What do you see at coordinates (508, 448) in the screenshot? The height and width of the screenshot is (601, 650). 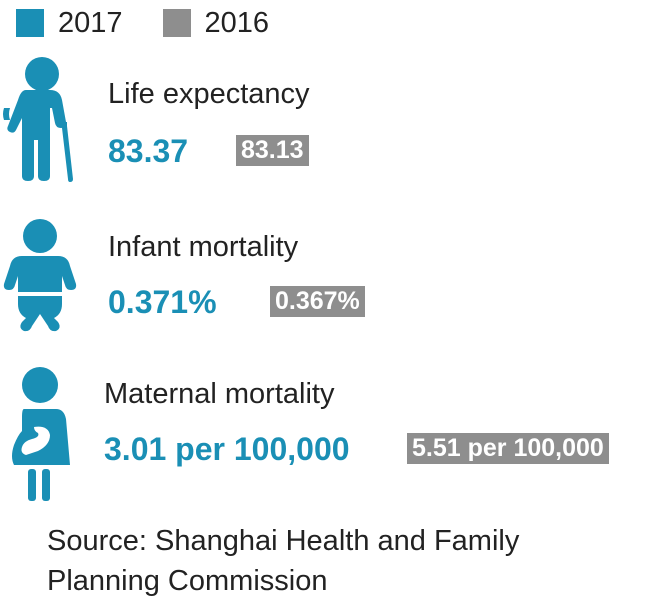 I see `value-2016-maternal-mortality: 5.51 per 100,000` at bounding box center [508, 448].